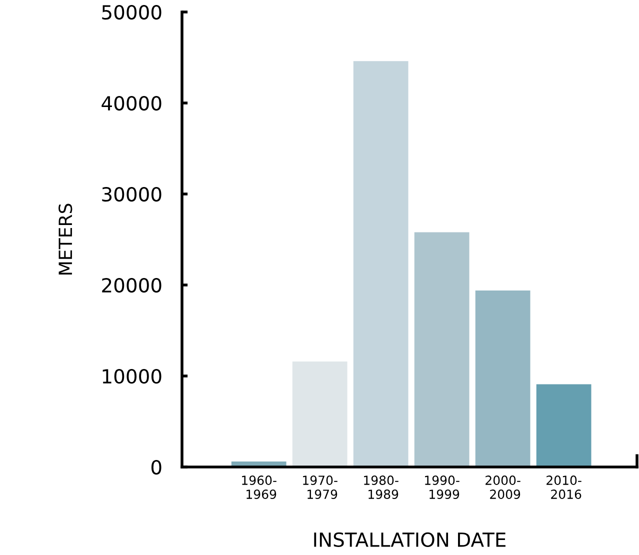  I want to click on y-tick-label: 20000, so click(132, 285).